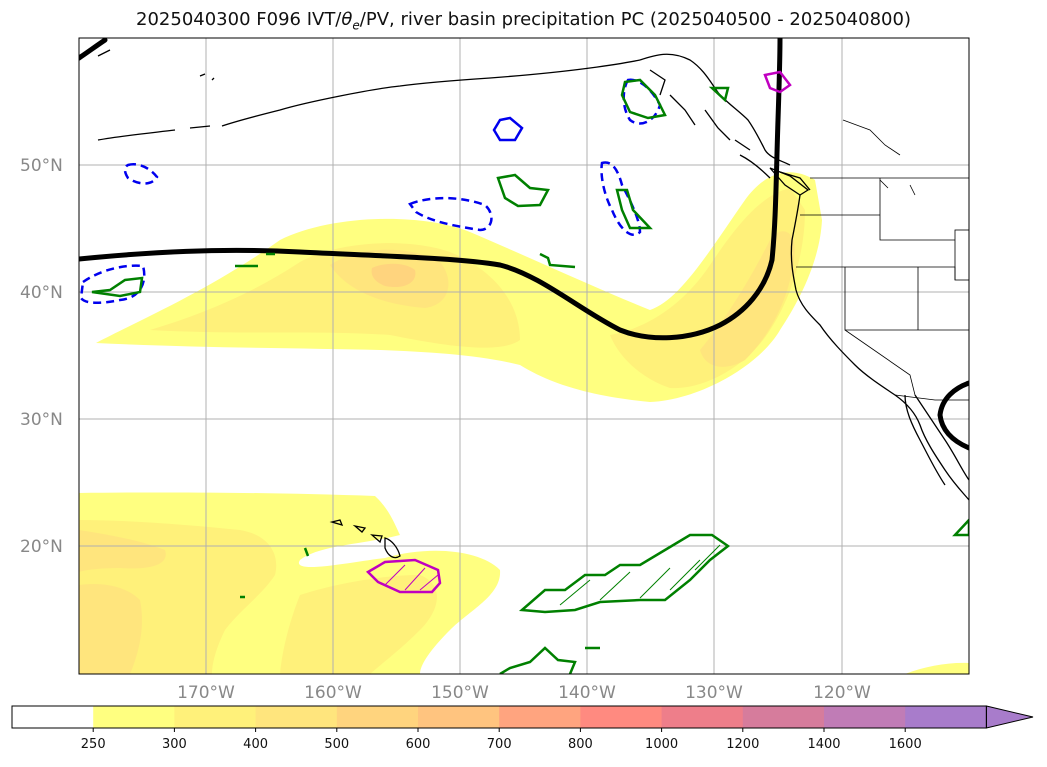  Describe the element at coordinates (411, 577) in the screenshot. I see `magenta-hatch-lines` at that location.